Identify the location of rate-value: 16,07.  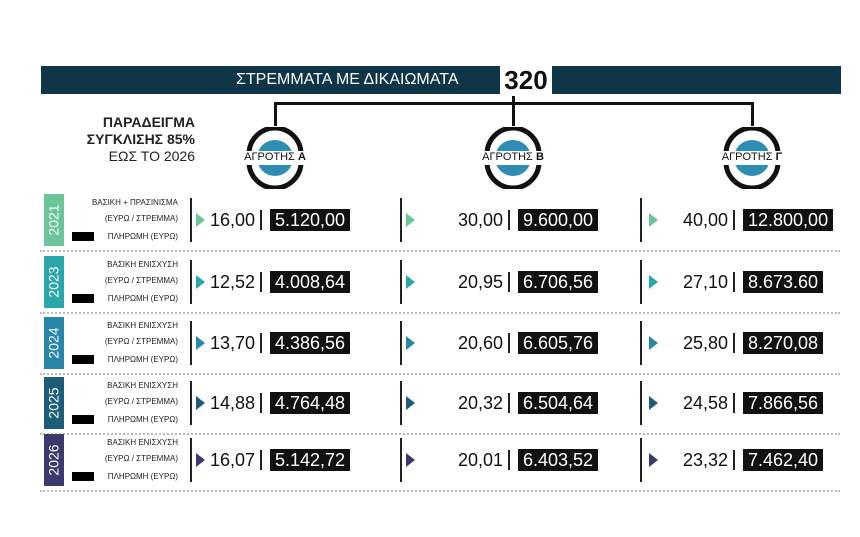
(233, 460).